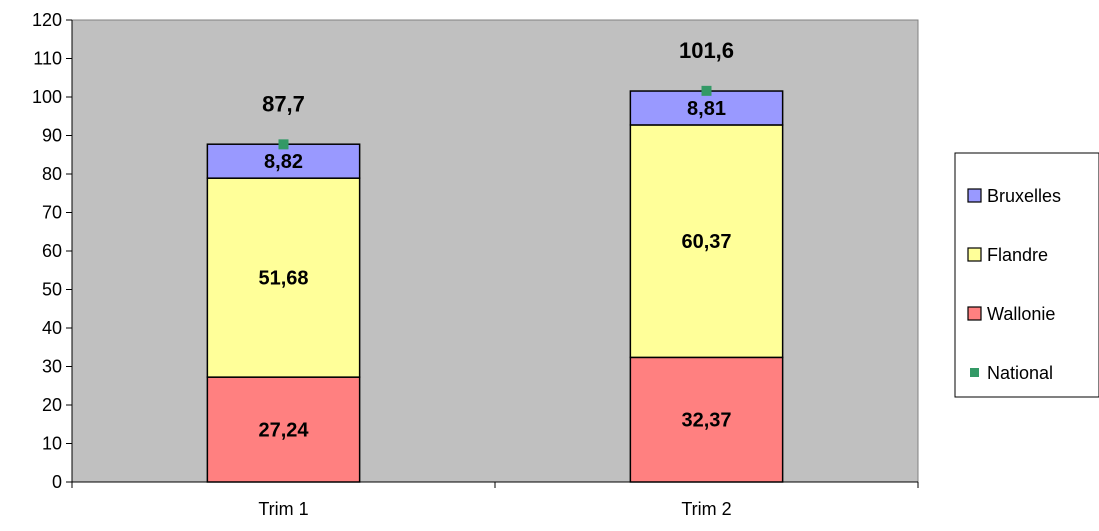 This screenshot has width=1099, height=531. What do you see at coordinates (706, 421) in the screenshot?
I see `data-label-wallonie: 32,37` at bounding box center [706, 421].